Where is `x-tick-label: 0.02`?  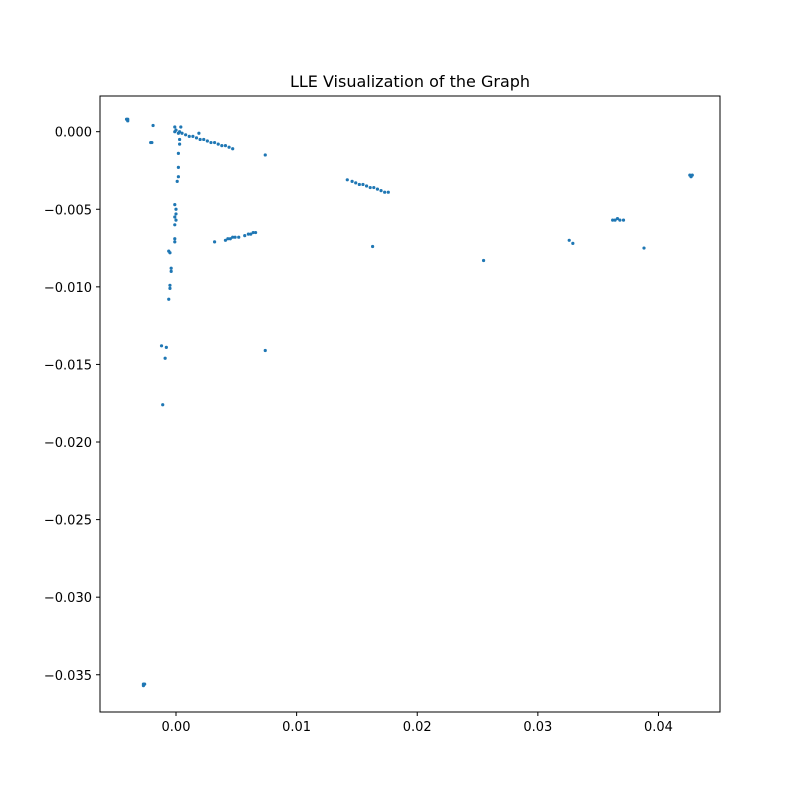 x-tick-label: 0.02 is located at coordinates (417, 727).